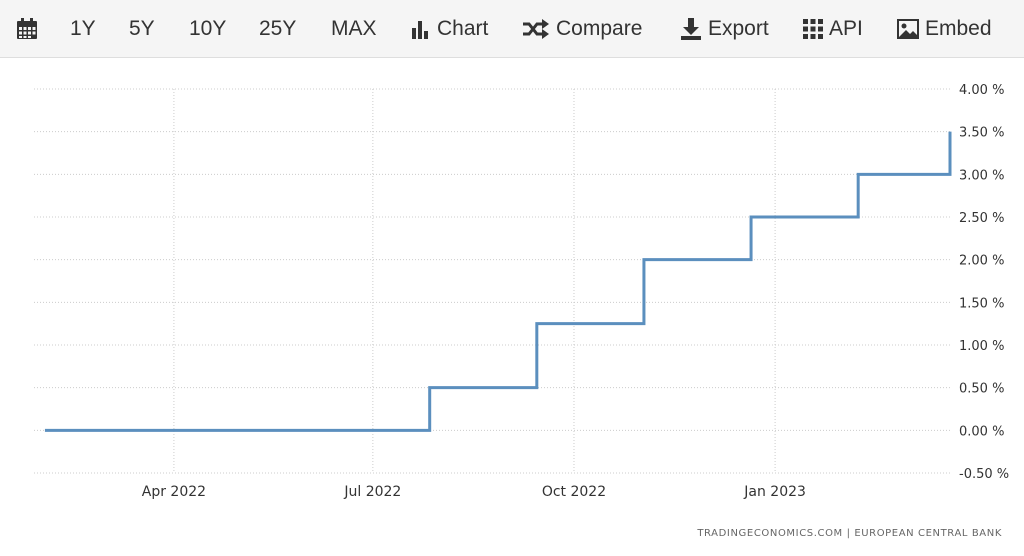  I want to click on image-icon, so click(908, 29).